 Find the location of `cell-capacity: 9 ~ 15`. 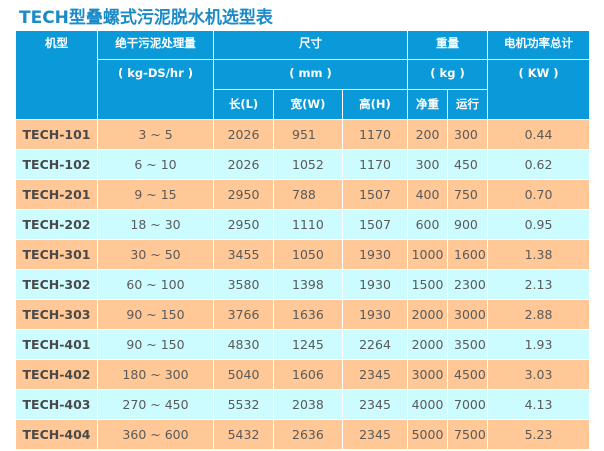

cell-capacity: 9 ~ 15 is located at coordinates (155, 194).